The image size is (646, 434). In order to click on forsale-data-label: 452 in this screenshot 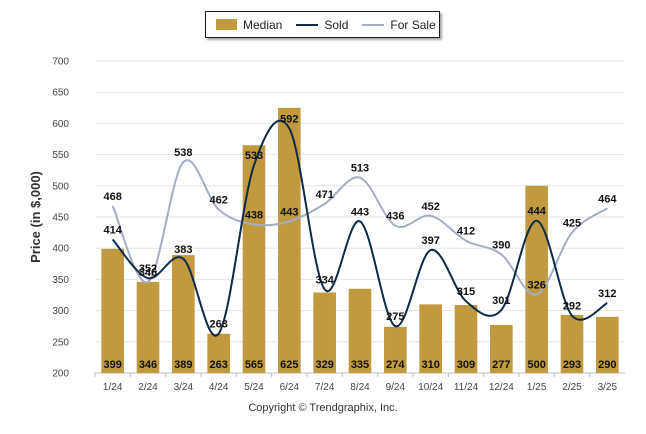, I will do `click(430, 207)`.